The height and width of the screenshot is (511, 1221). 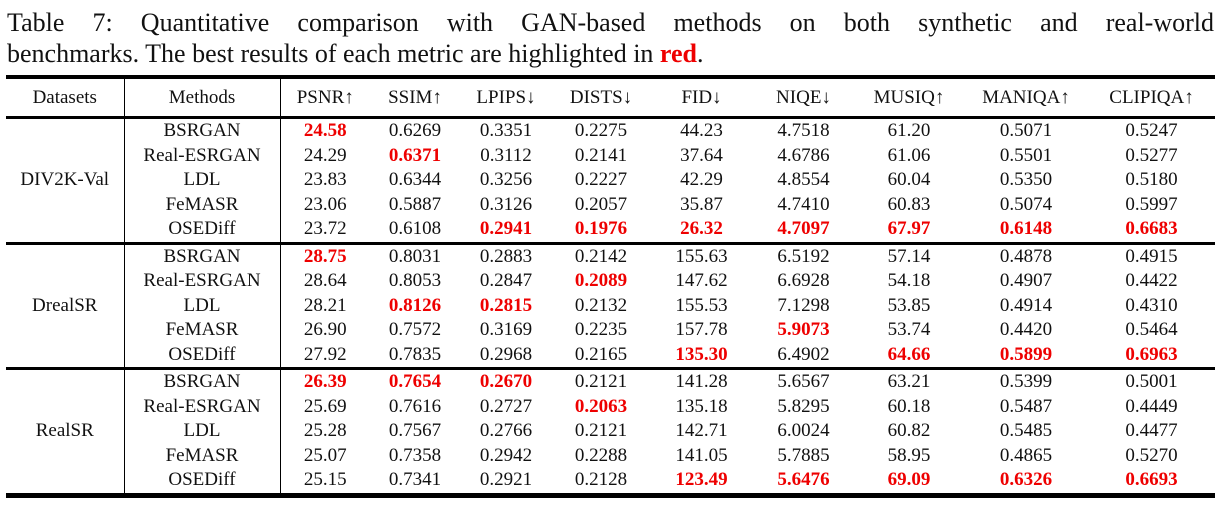 What do you see at coordinates (803, 329) in the screenshot?
I see `best-value-cell: 5.9073` at bounding box center [803, 329].